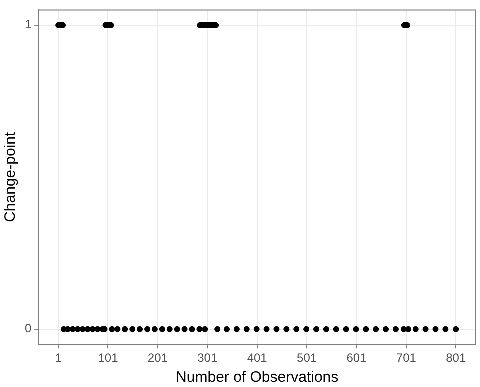 This screenshot has width=480, height=387. Describe the element at coordinates (406, 358) in the screenshot. I see `x-tick-label: 701` at that location.